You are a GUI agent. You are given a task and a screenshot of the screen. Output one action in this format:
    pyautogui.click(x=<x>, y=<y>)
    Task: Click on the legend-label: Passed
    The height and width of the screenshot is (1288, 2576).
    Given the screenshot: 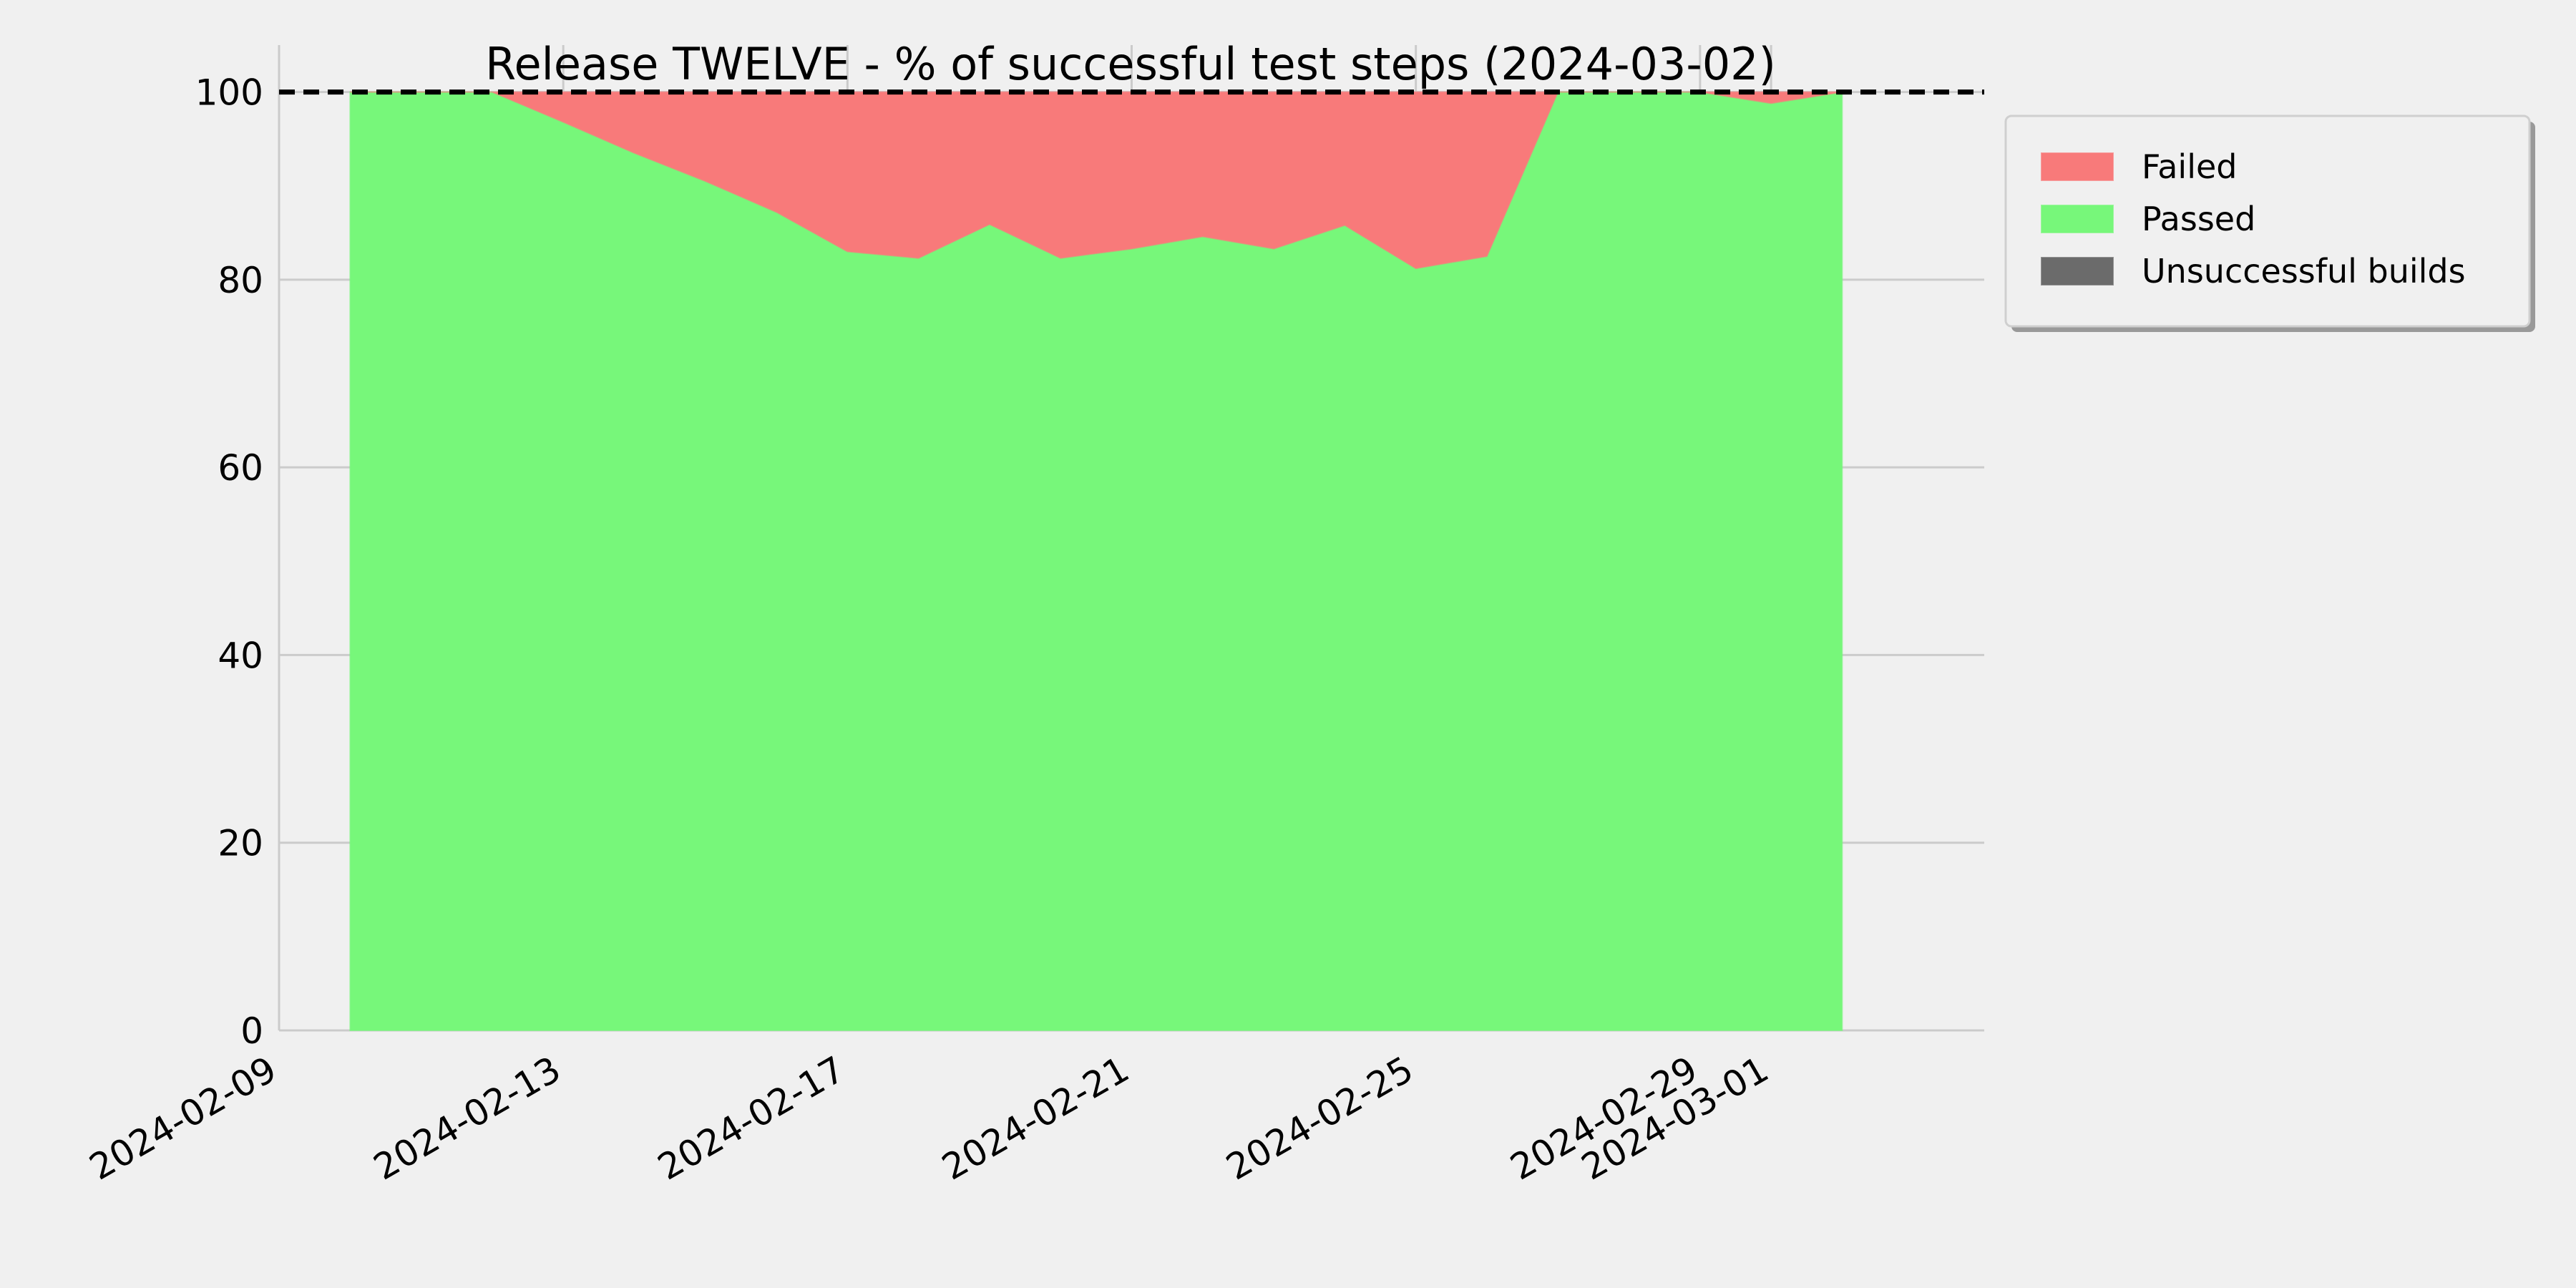 What is the action you would take?
    pyautogui.click(x=2198, y=219)
    